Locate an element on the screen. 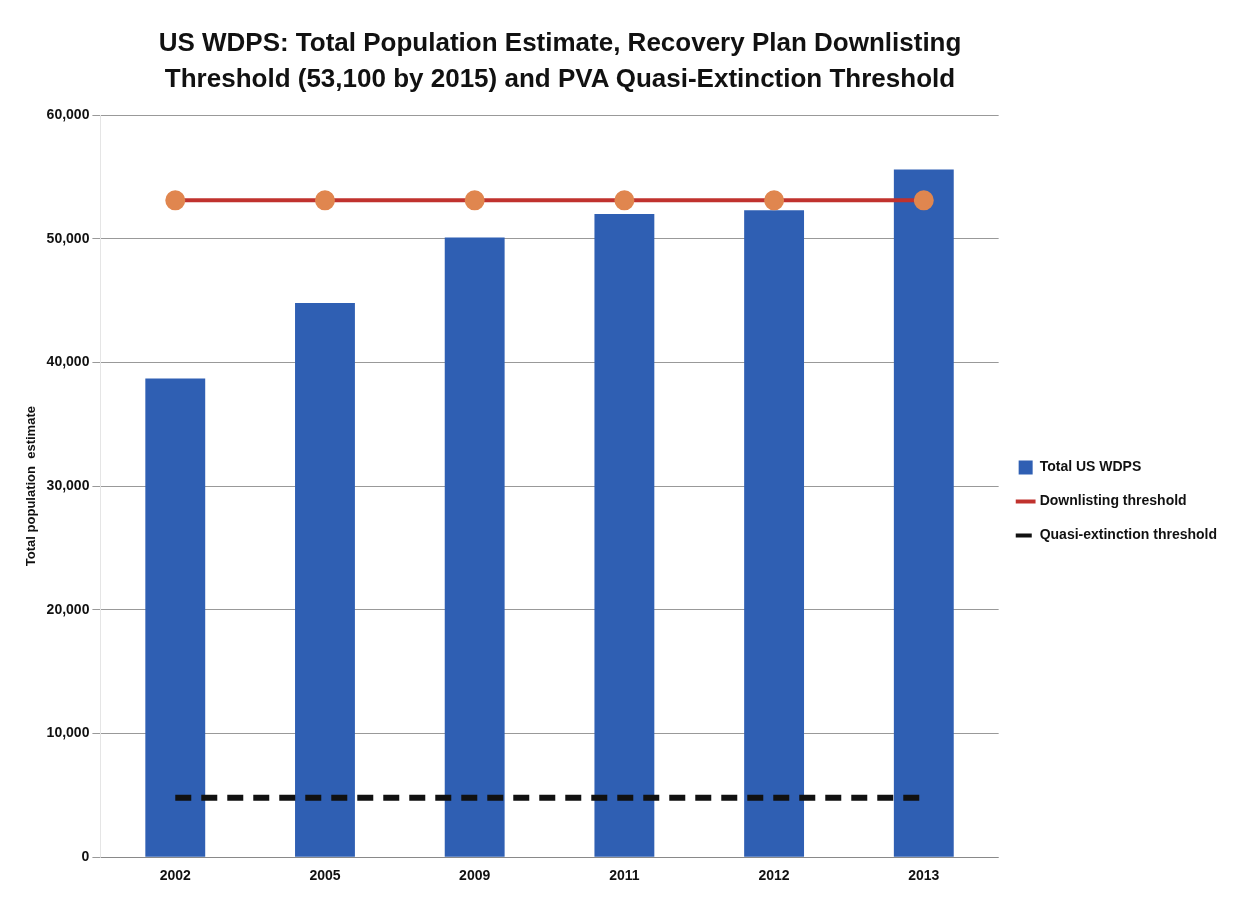 The height and width of the screenshot is (908, 1252). x-tick-label: 2012 is located at coordinates (774, 875).